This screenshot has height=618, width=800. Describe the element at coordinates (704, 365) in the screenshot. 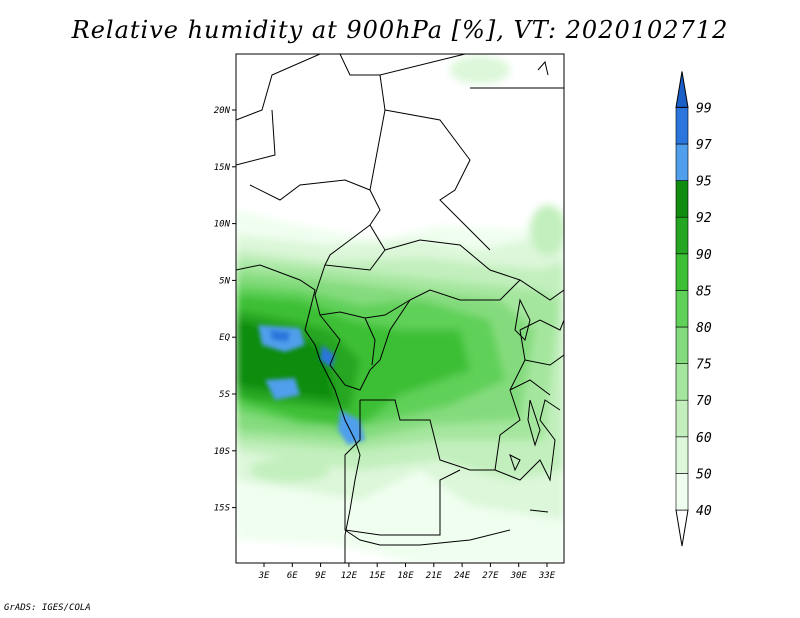

I see `colorbar-label: 75` at that location.